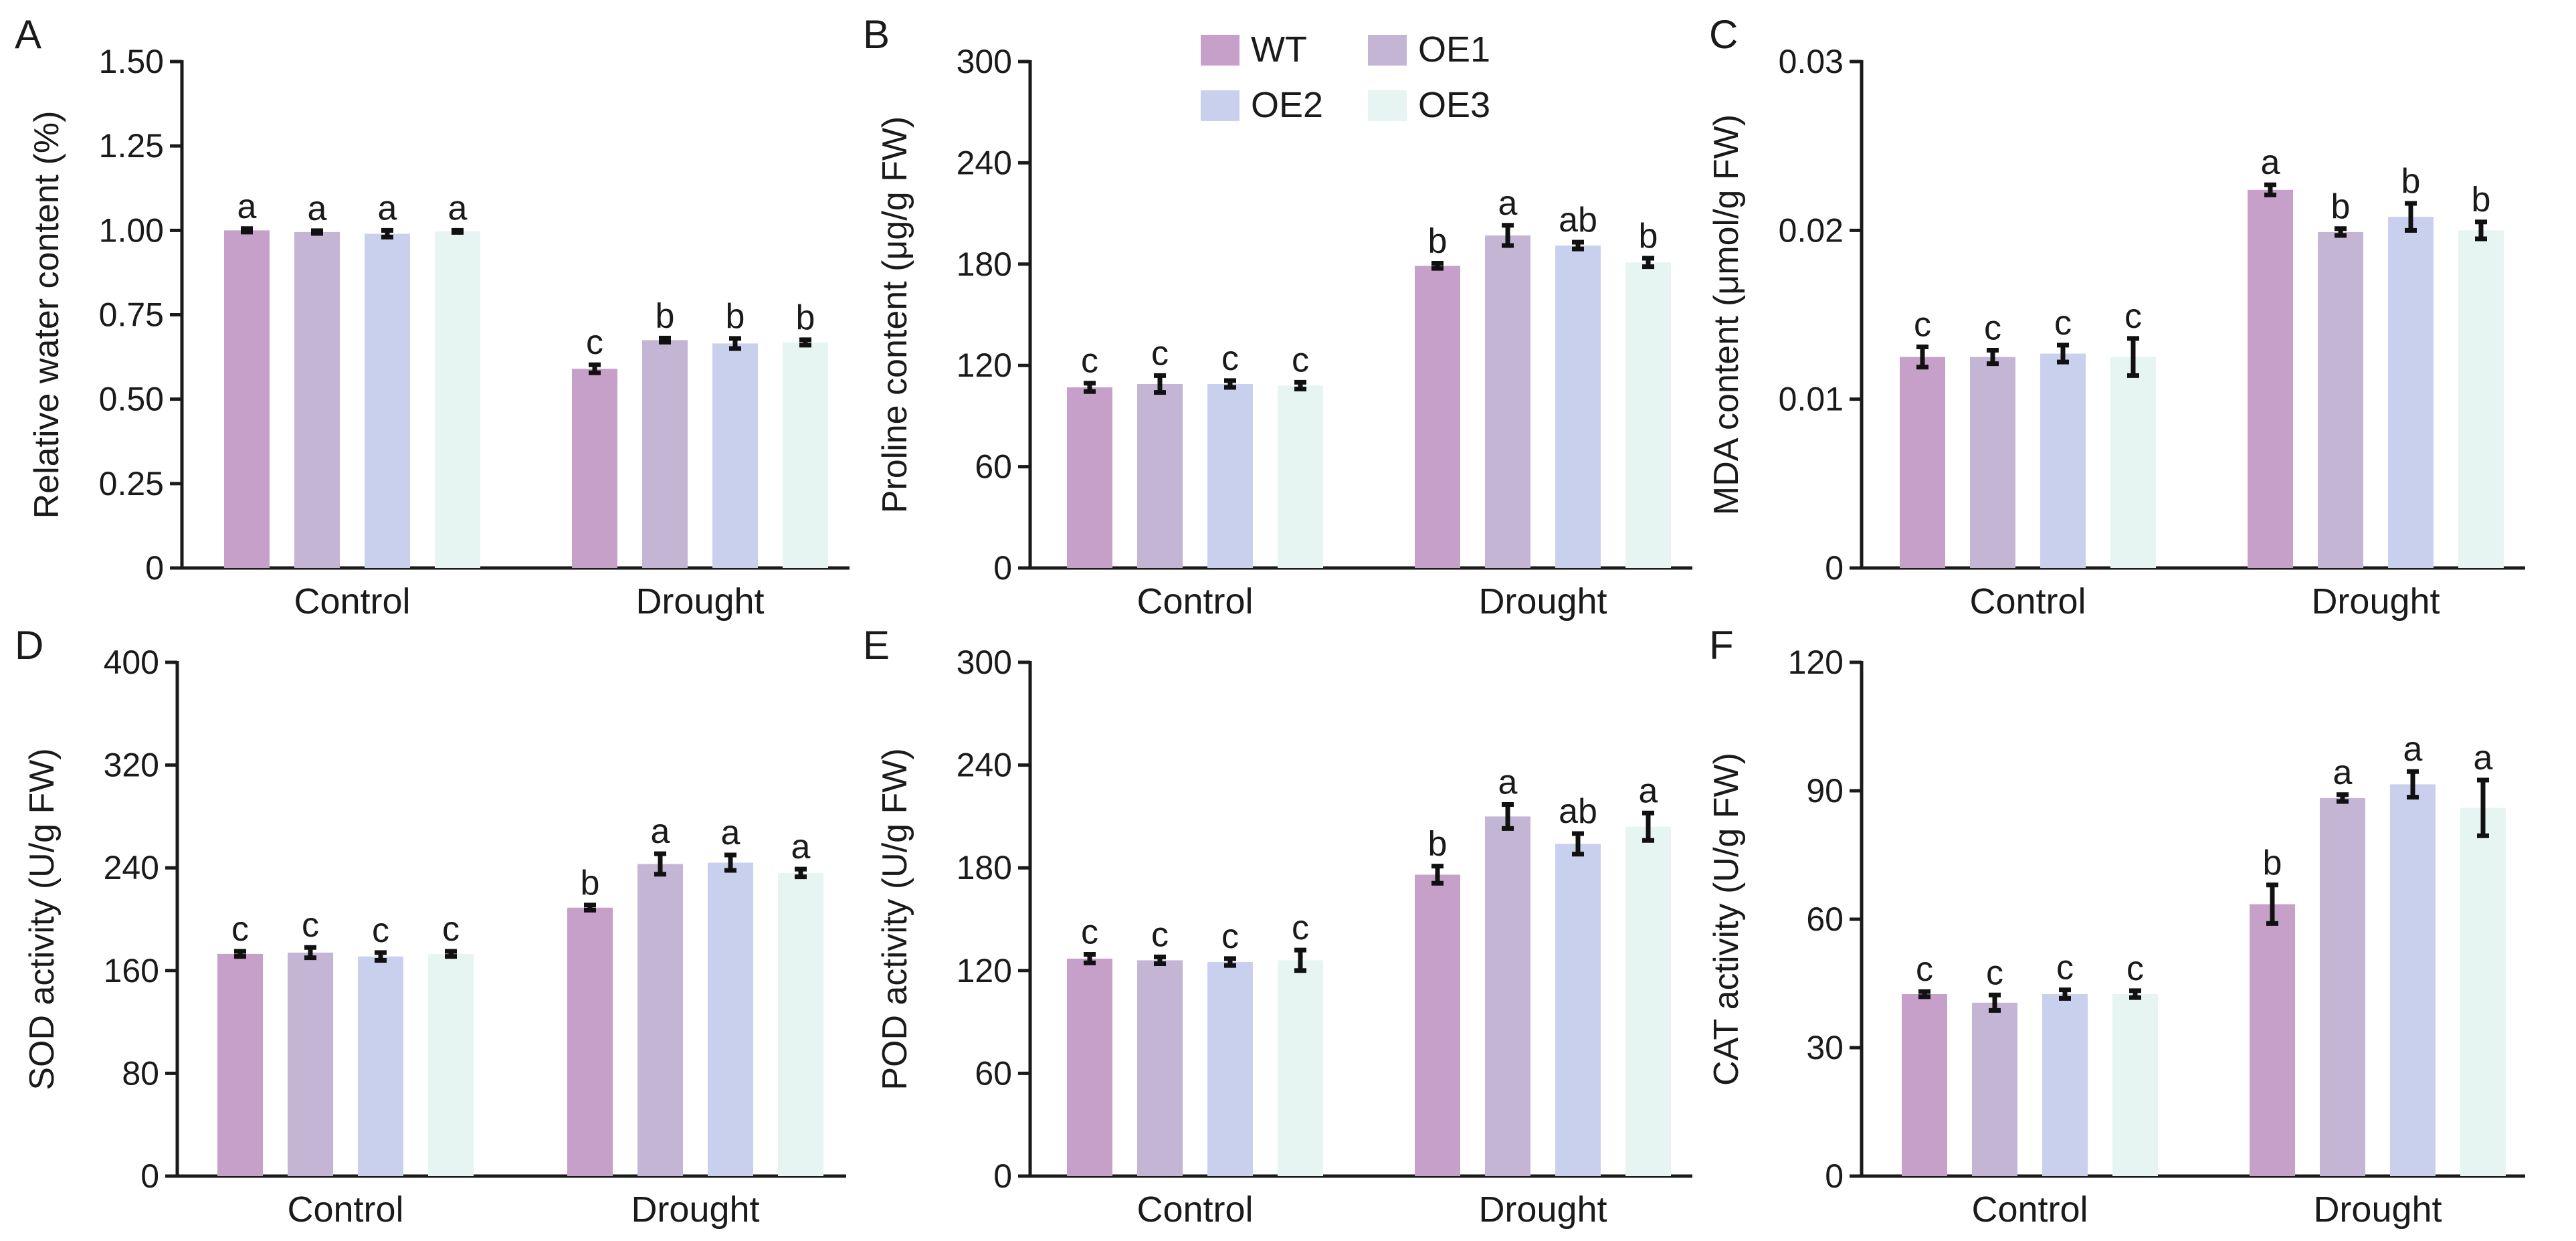  What do you see at coordinates (2377, 1209) in the screenshot?
I see `x-category-label: Drought` at bounding box center [2377, 1209].